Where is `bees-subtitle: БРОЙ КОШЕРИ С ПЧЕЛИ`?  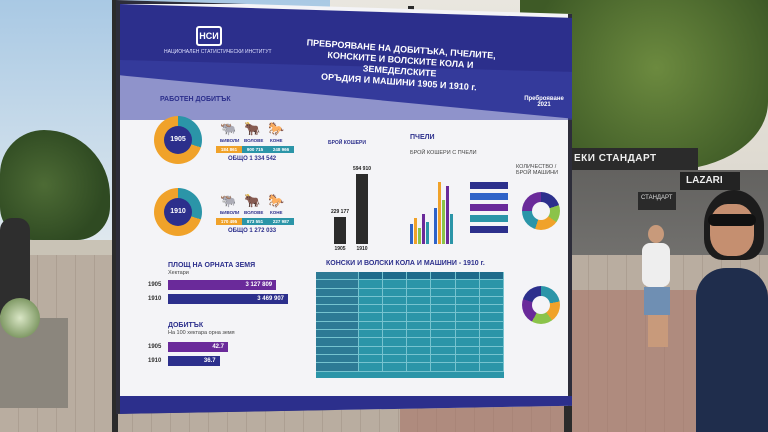 bees-subtitle: БРОЙ КОШЕРИ С ПЧЕЛИ is located at coordinates (443, 153).